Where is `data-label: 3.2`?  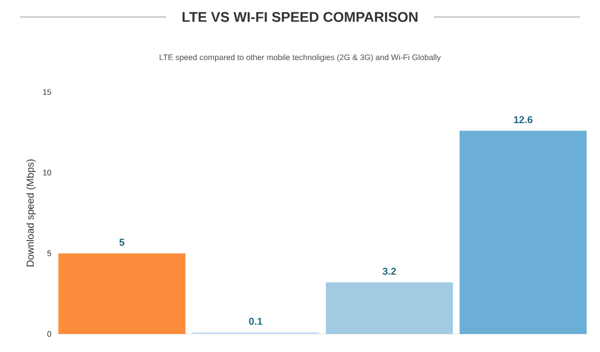
data-label: 3.2 is located at coordinates (389, 271).